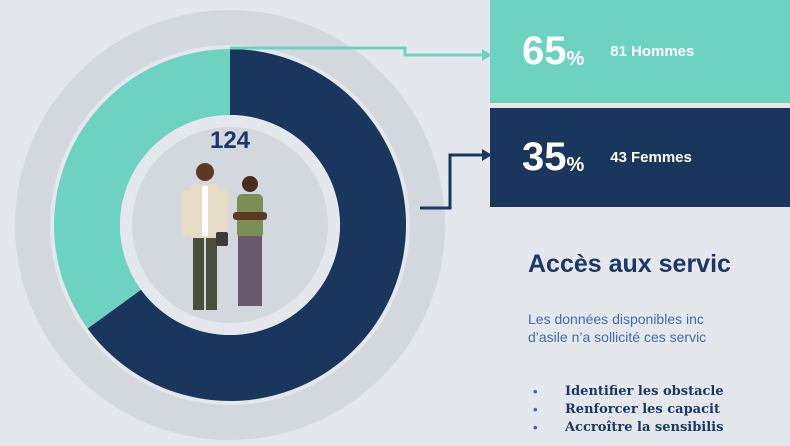 The height and width of the screenshot is (446, 790). I want to click on label: 43 Femmes, so click(651, 157).